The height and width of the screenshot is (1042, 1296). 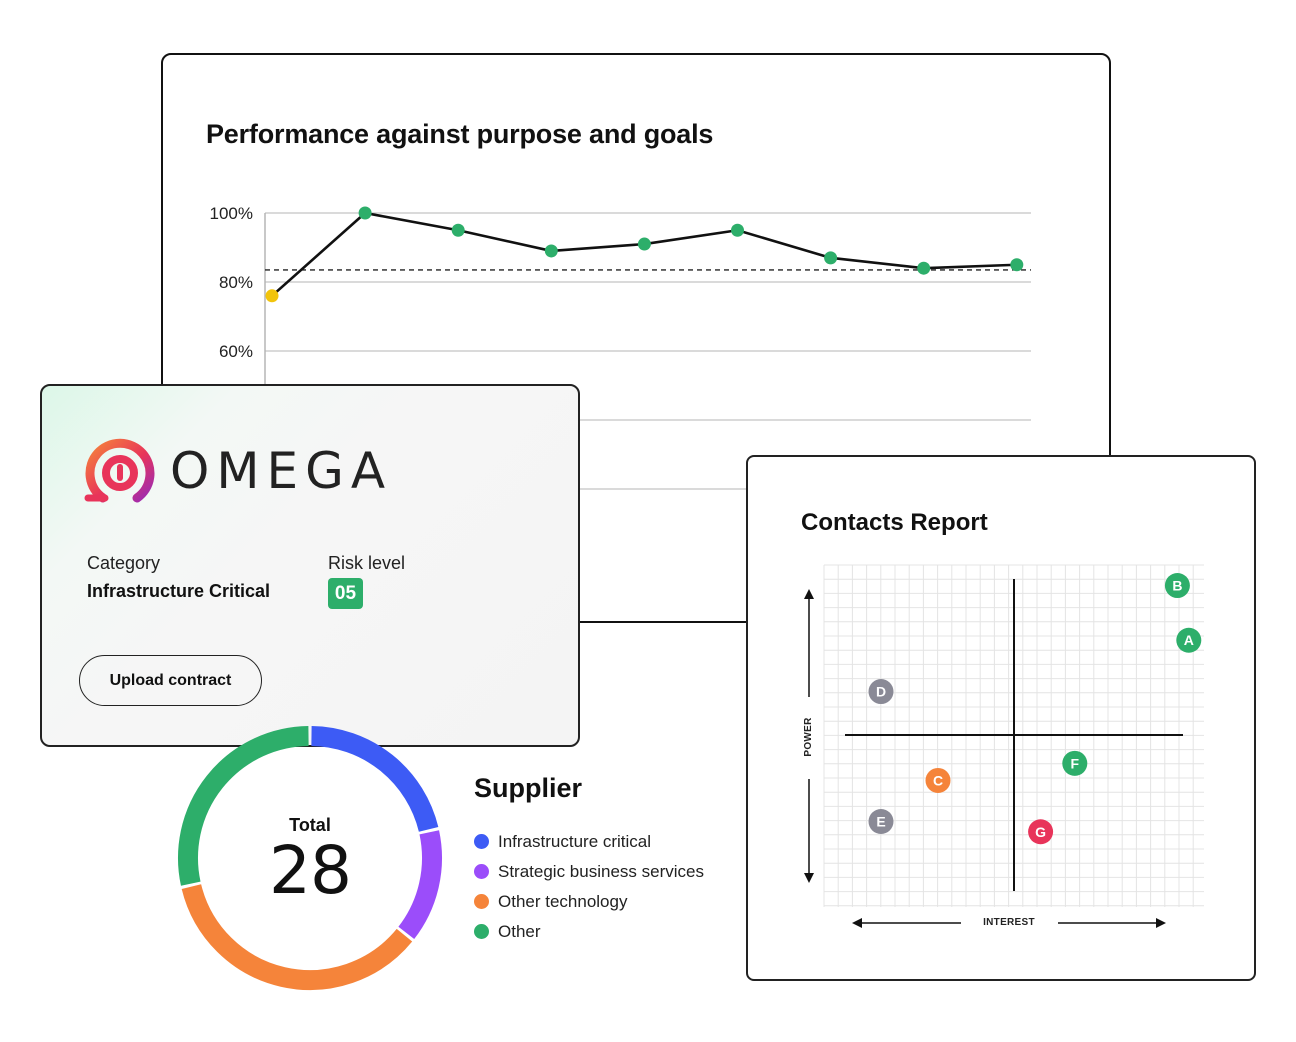 I want to click on risk-level-badge: 05, so click(x=345, y=593).